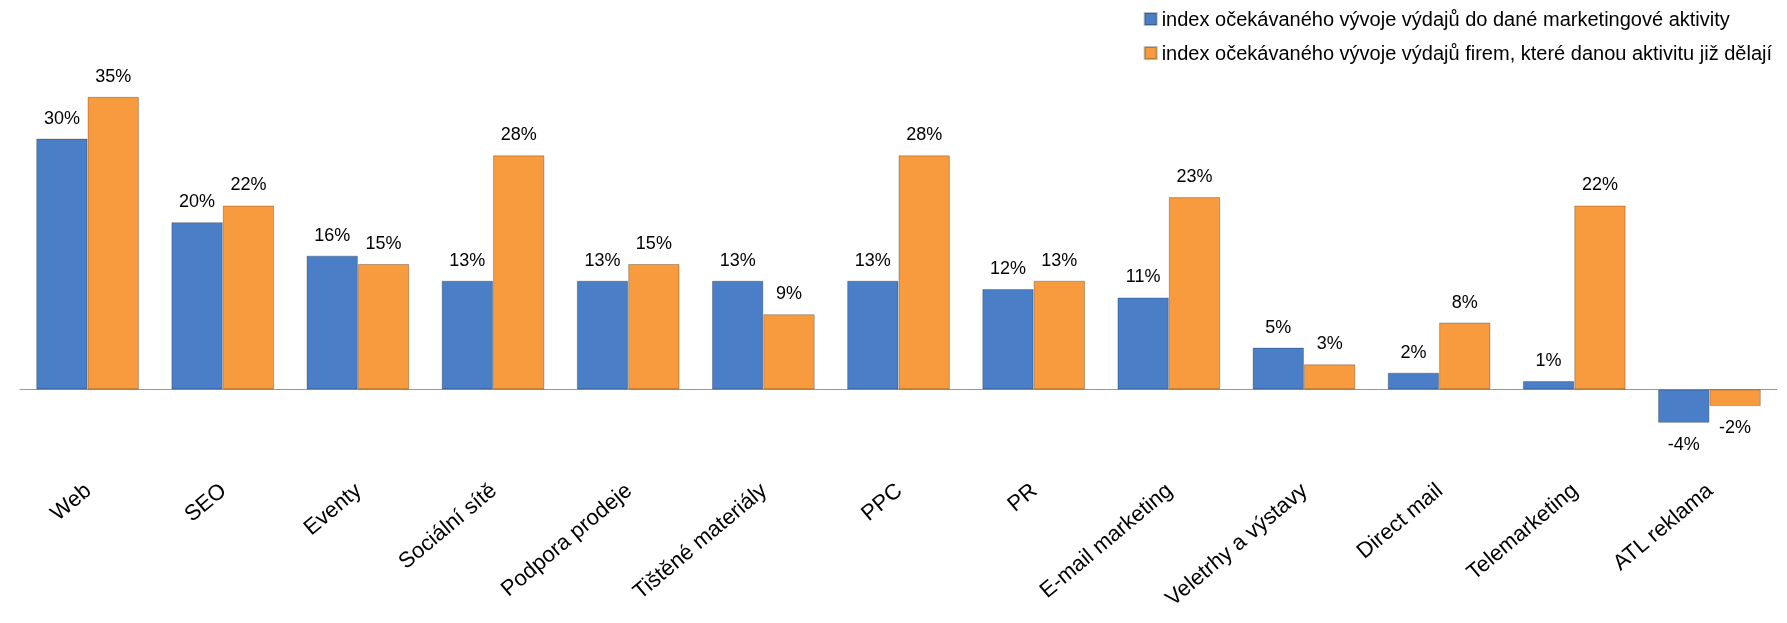 The image size is (1787, 623). Describe the element at coordinates (1007, 268) in the screenshot. I see `data-label: 12%` at that location.